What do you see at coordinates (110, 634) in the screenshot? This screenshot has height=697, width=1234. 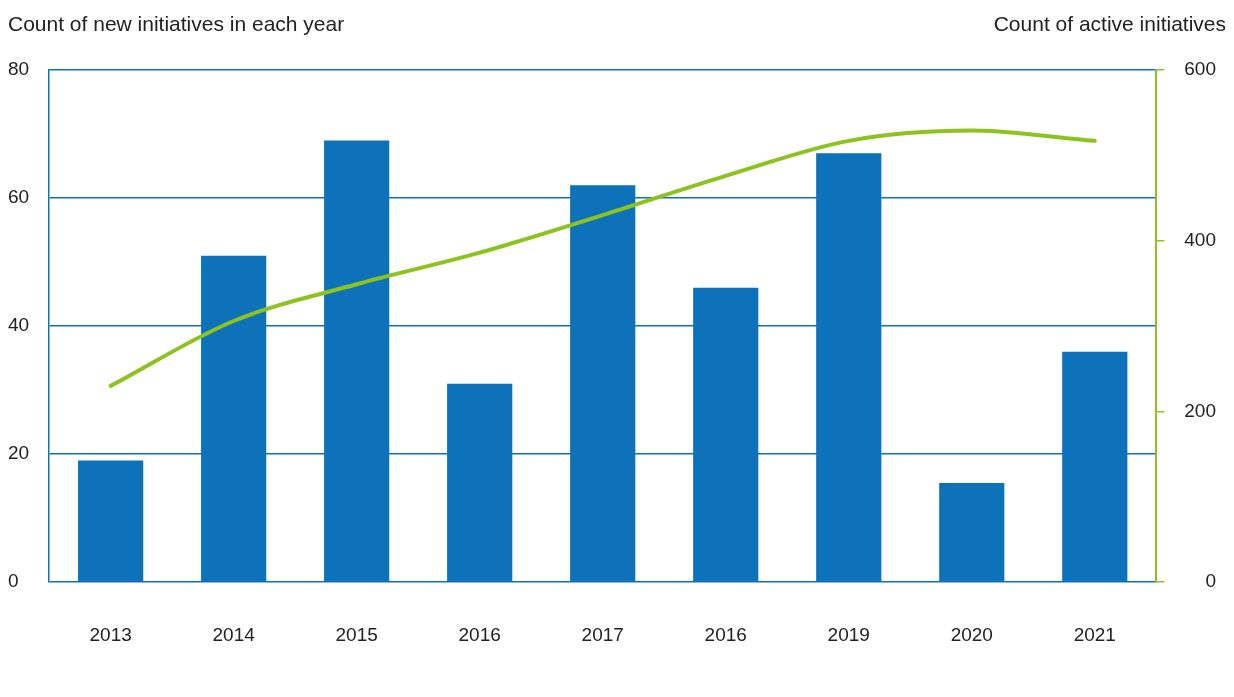 I see `x-tick-label: 2013` at bounding box center [110, 634].